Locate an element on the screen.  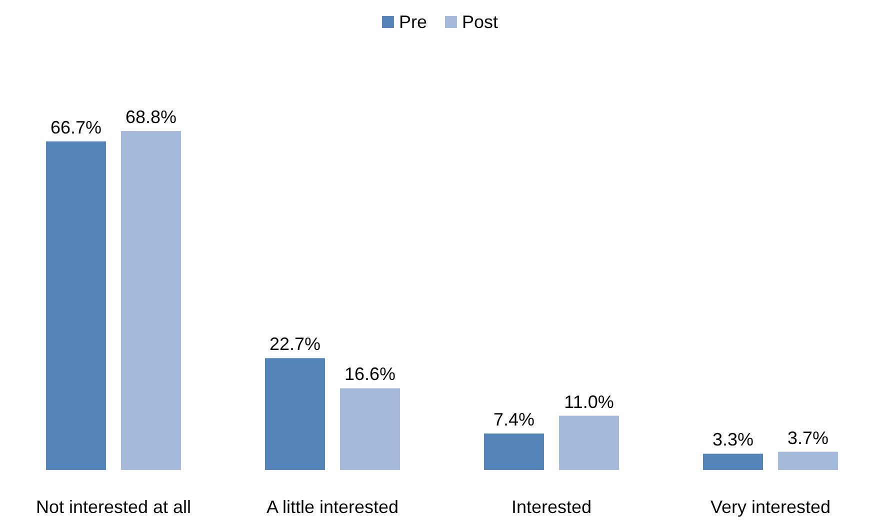
data-label: 22.7% is located at coordinates (295, 344).